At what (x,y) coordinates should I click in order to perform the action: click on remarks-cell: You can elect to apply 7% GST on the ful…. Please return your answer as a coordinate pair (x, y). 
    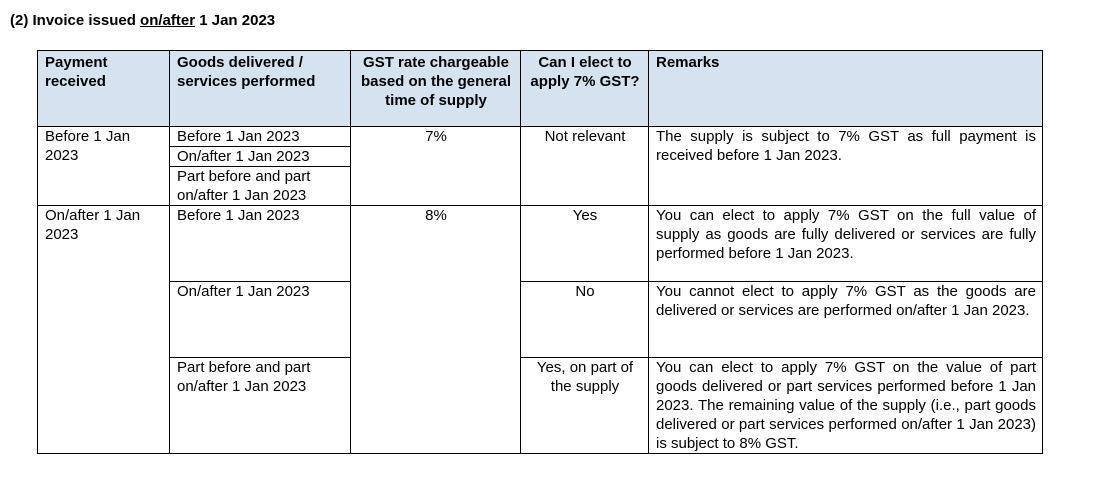
    Looking at the image, I should click on (845, 243).